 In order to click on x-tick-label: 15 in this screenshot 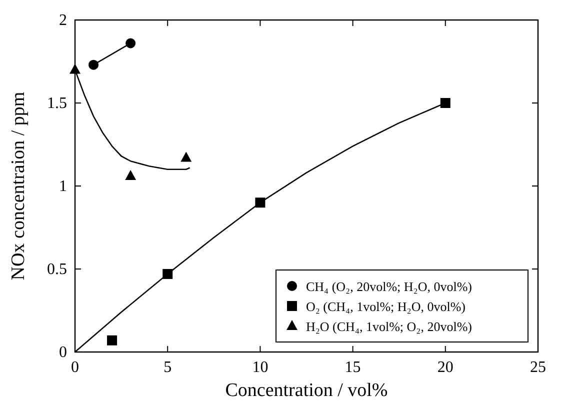, I will do `click(352, 367)`.